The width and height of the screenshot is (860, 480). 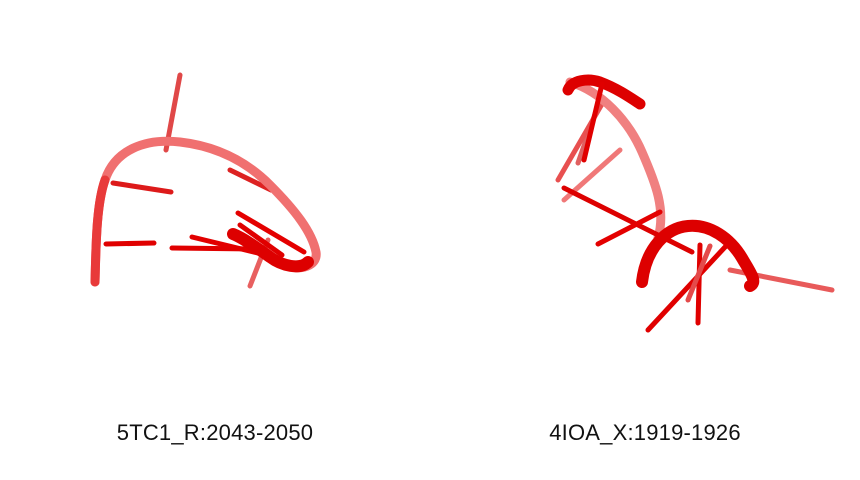 I want to click on structure-label: 4IOA_X:1919-1926, so click(x=645, y=432).